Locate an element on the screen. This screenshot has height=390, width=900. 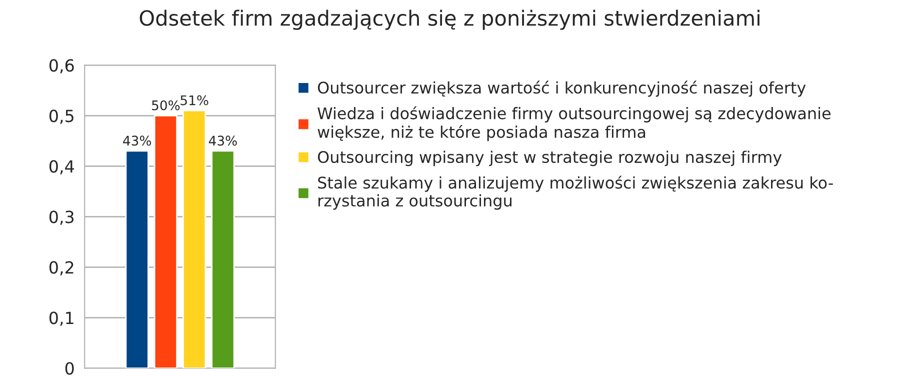
legend-label: Wiedza i doświadczenie firmy outsourcingowej są zdecydowanie większe, niż te które posiada nasza firma is located at coordinates (574, 124).